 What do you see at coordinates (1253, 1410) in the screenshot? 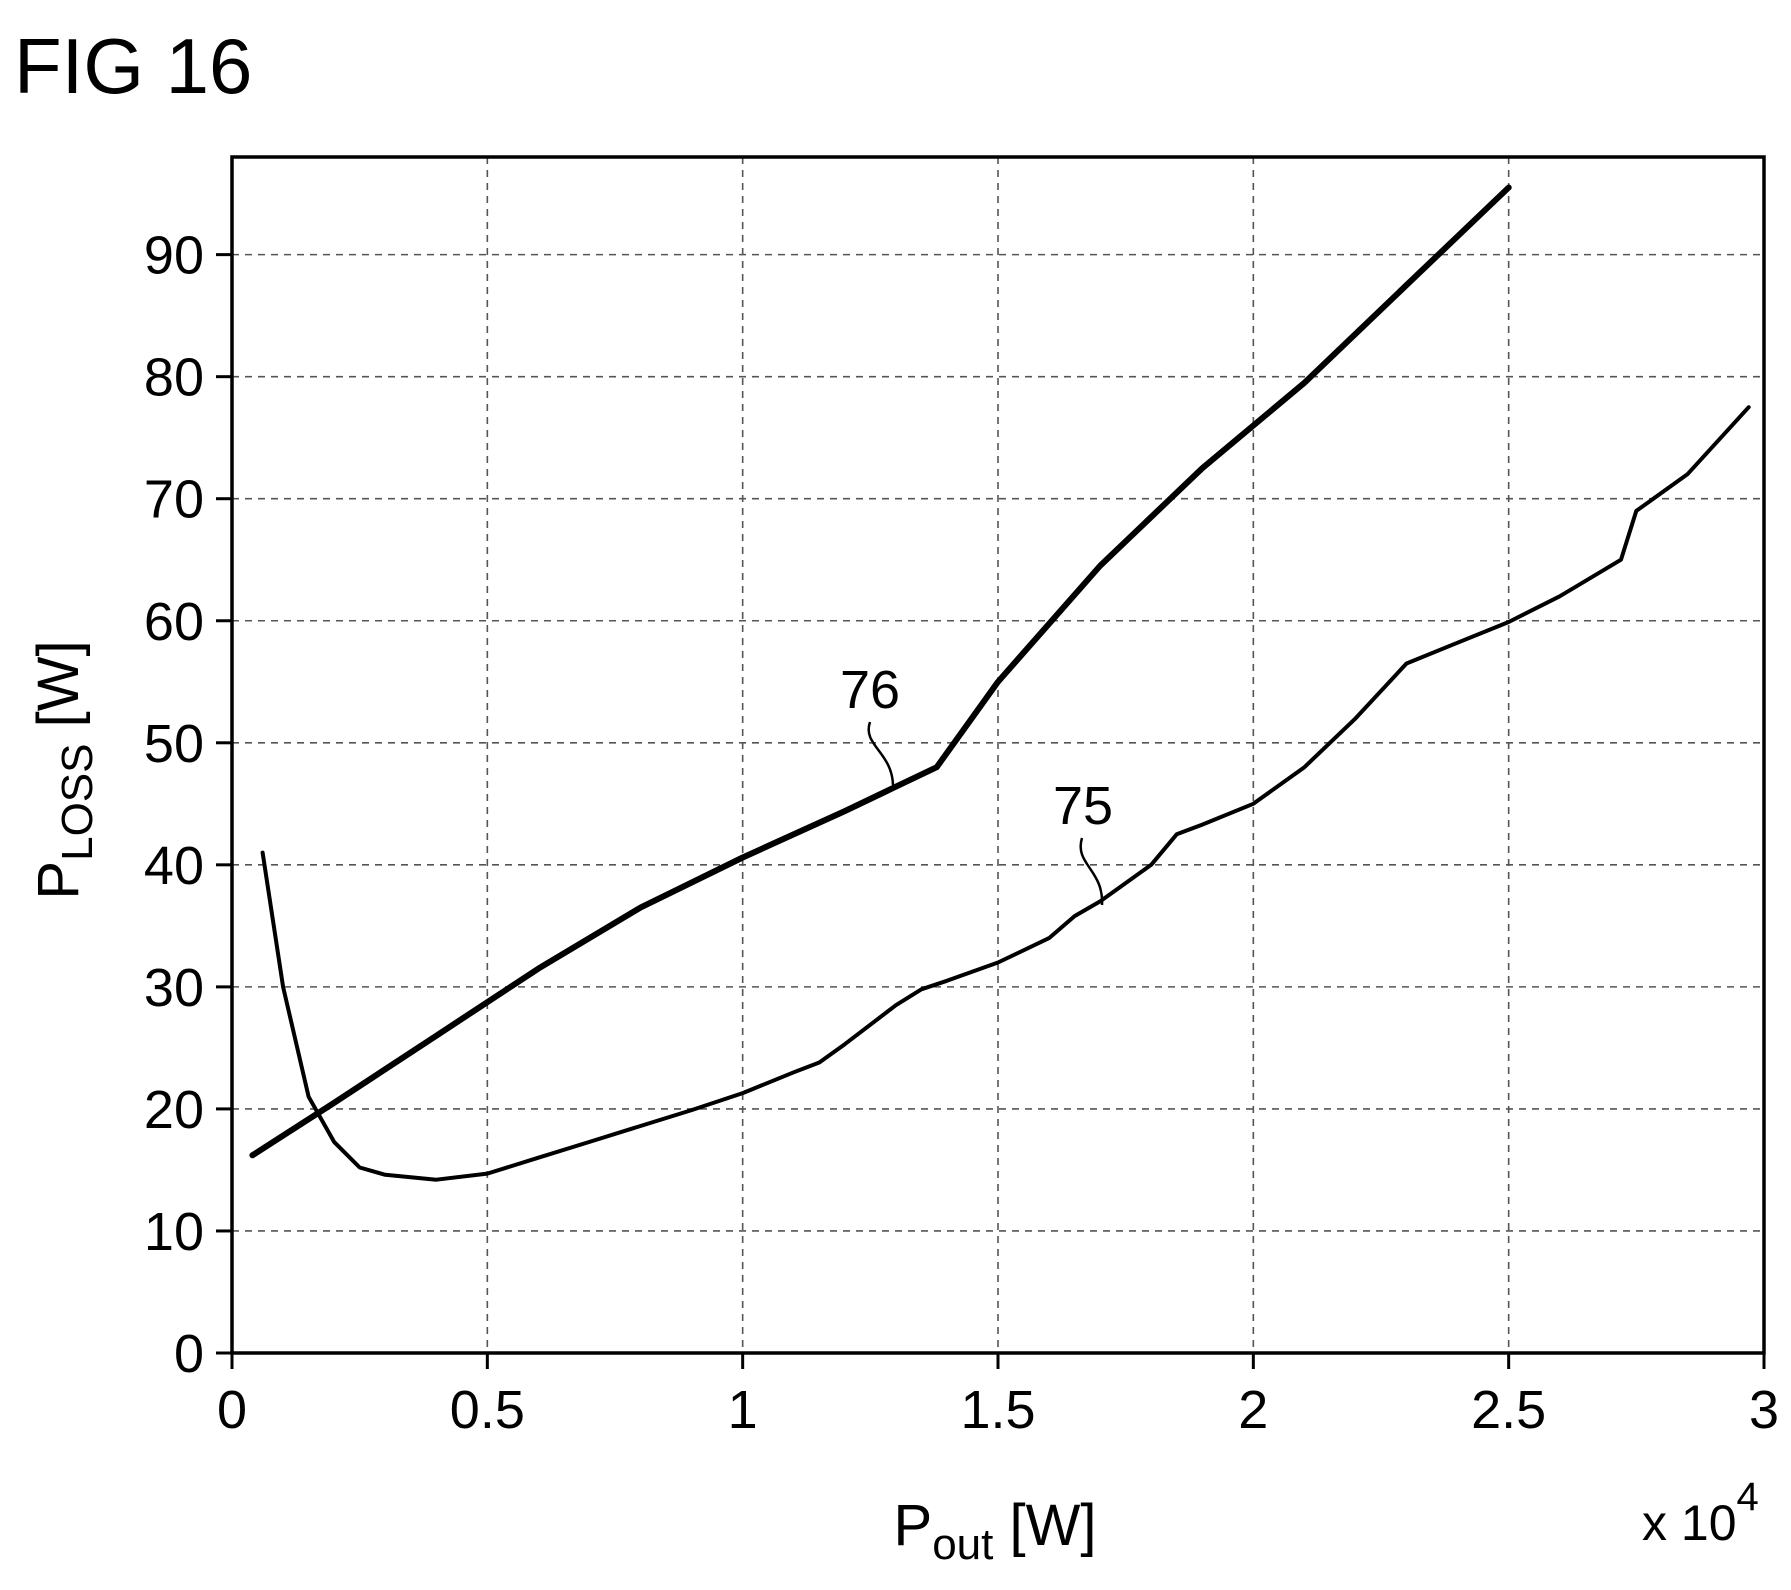
I see `x-tick-label: 2` at bounding box center [1253, 1410].